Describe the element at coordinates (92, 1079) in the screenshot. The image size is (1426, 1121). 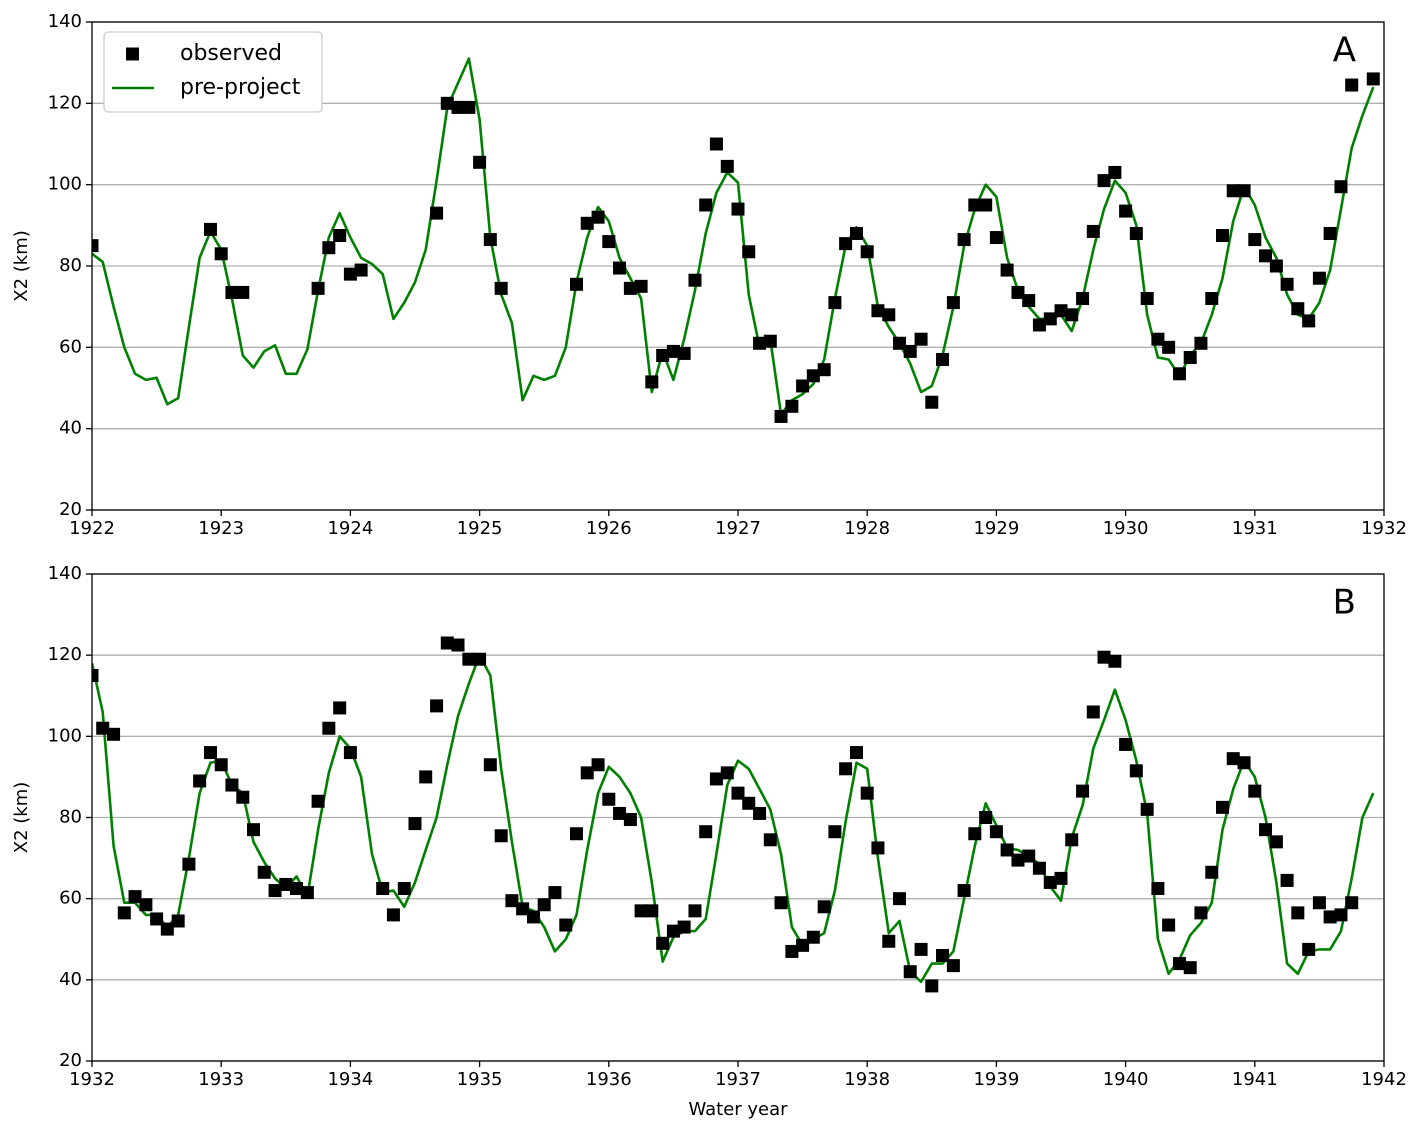
I see `x-tick-label: 1932` at that location.